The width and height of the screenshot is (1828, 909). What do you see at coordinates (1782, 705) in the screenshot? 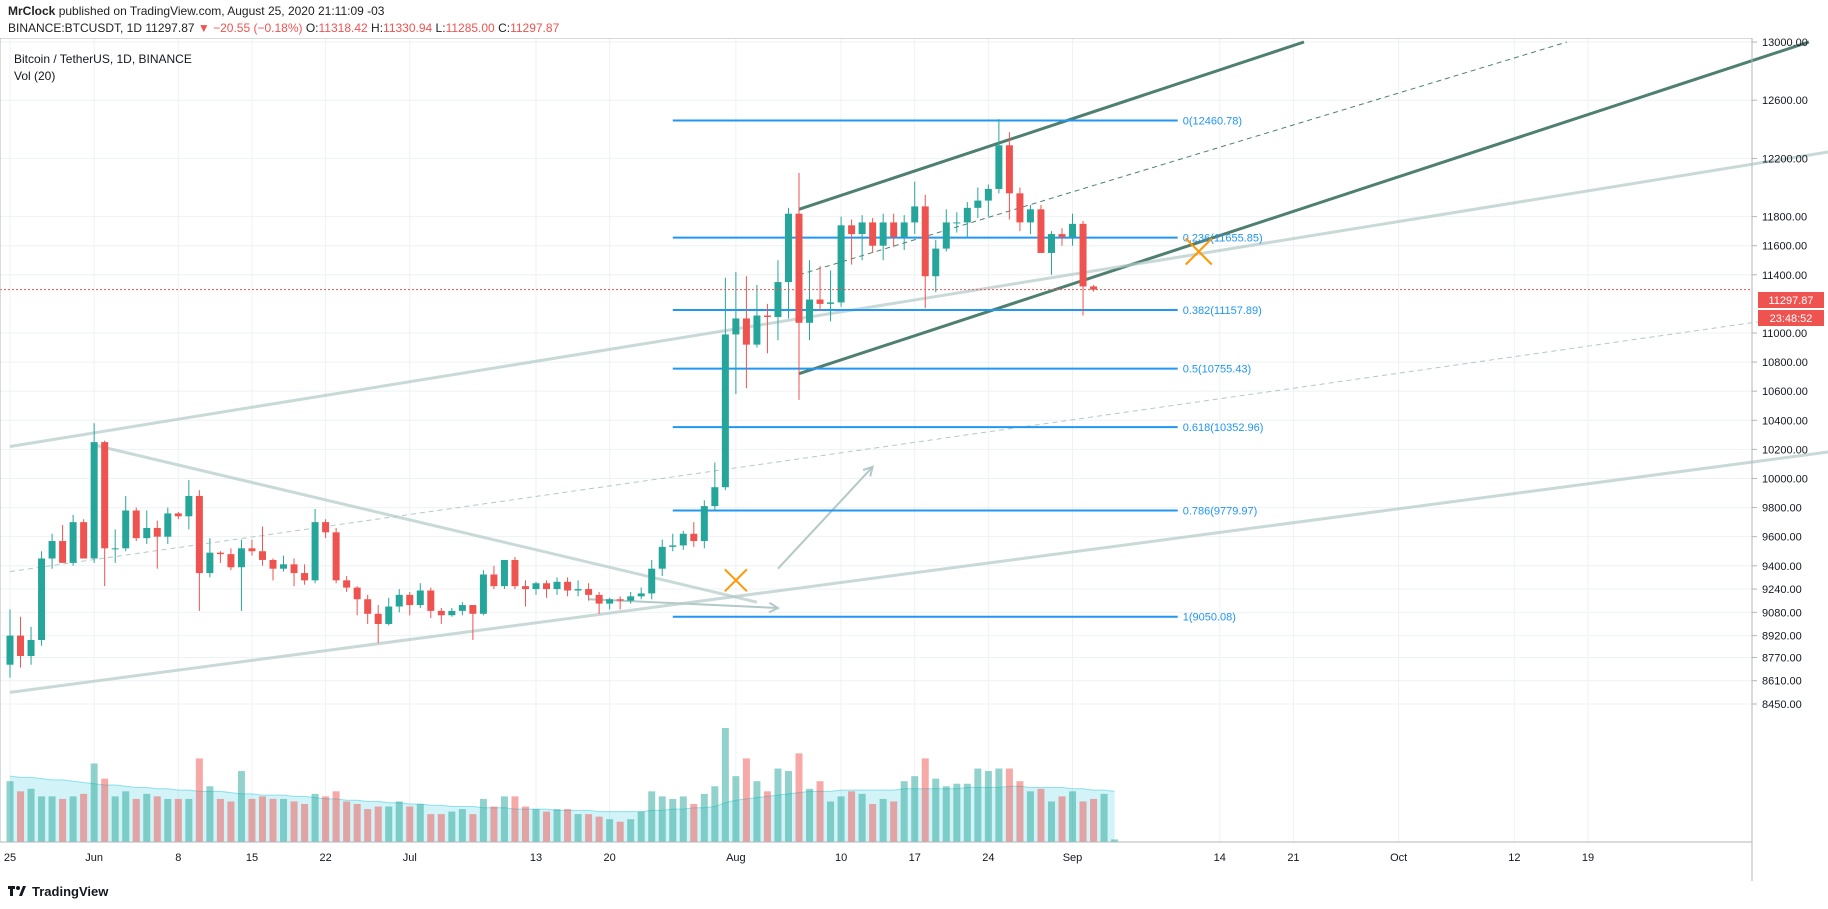
I see `price-tick-label: 8450.00` at bounding box center [1782, 705].